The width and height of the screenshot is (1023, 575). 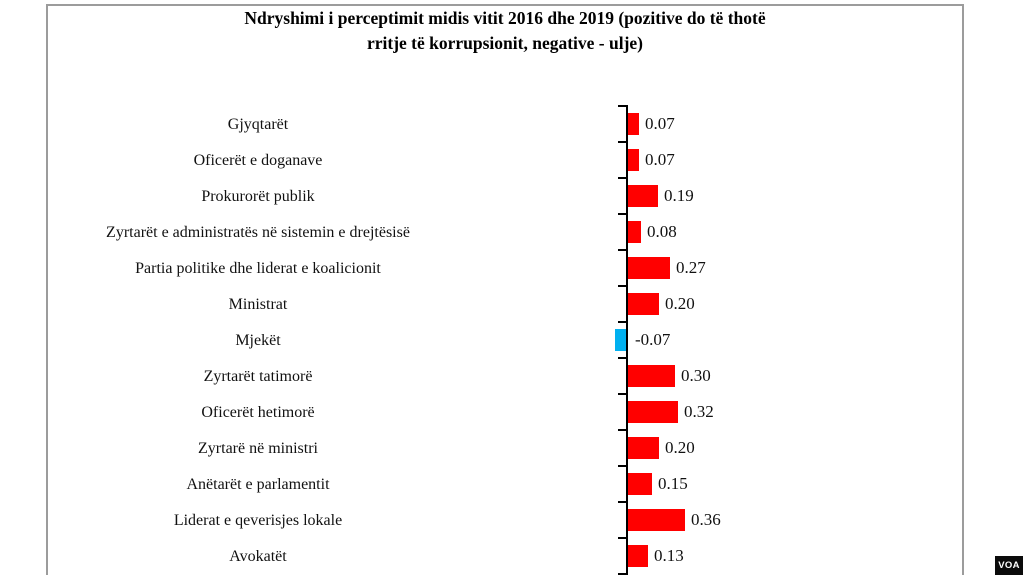 I want to click on value-label: 0.08, so click(x=662, y=231).